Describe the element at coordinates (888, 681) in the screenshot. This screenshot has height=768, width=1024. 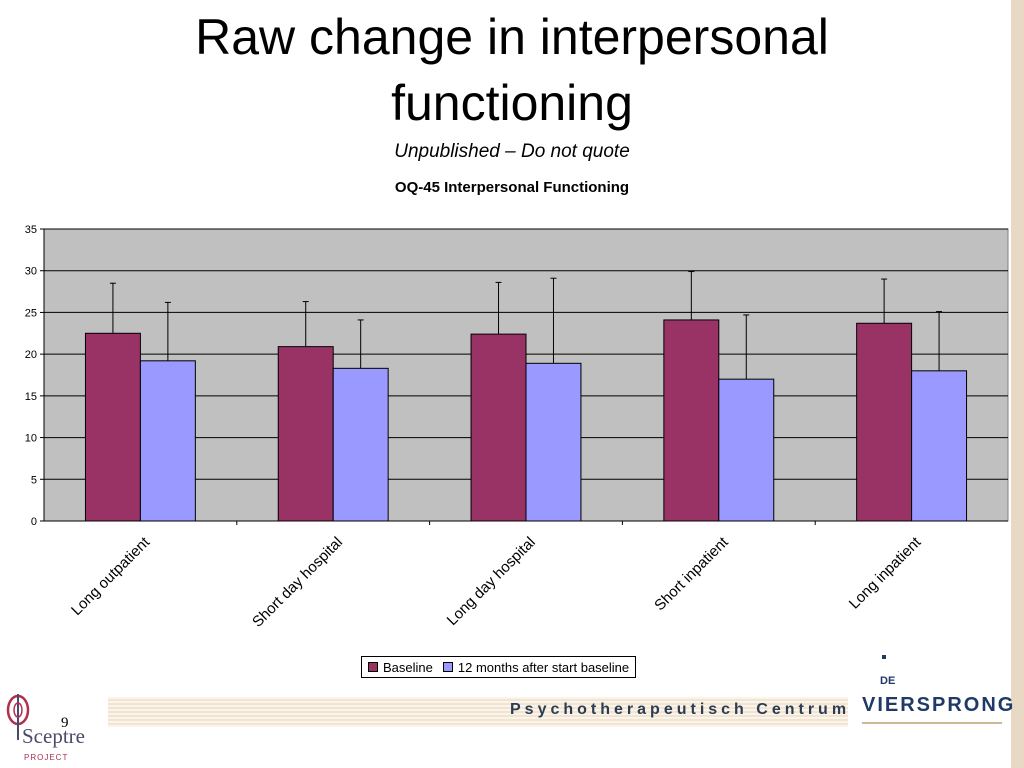
I see `vierspong-logo-prefix: DE` at that location.